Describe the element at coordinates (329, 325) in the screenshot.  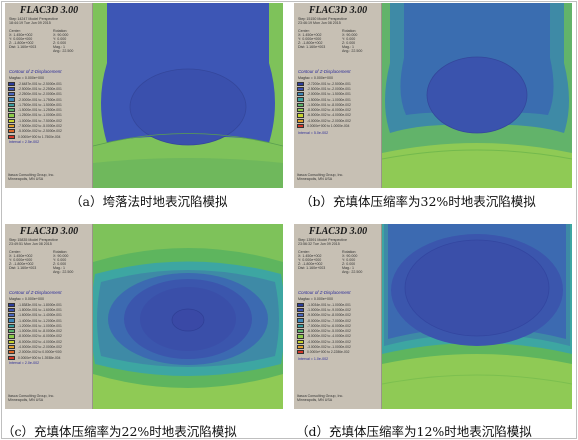
I see `legend-label: -7.0000e-002 to -6.0000e-002` at that location.